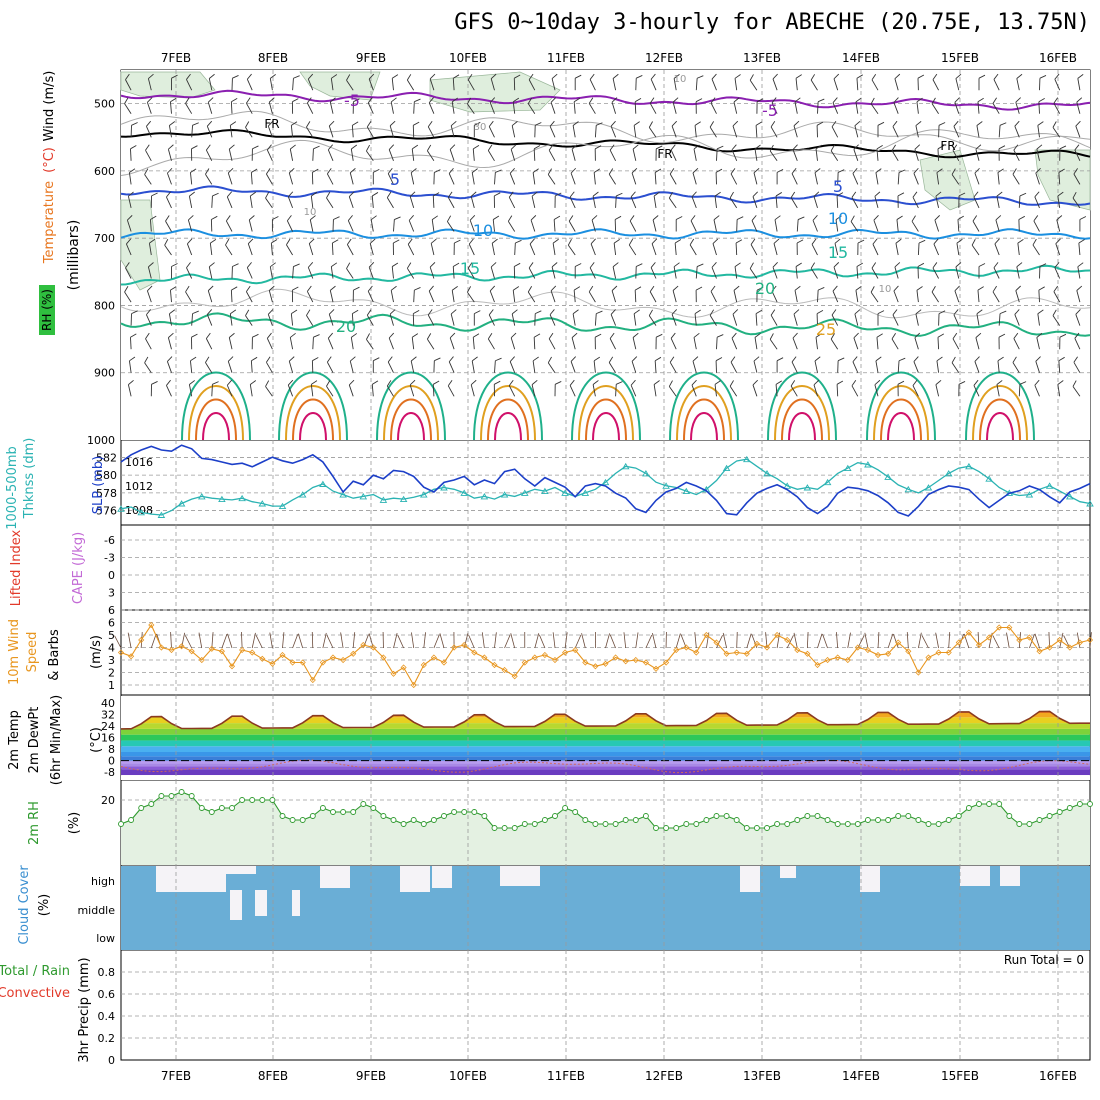 The height and width of the screenshot is (1100, 1100). Describe the element at coordinates (106, 475) in the screenshot. I see `thickness-tick: 580` at that location.